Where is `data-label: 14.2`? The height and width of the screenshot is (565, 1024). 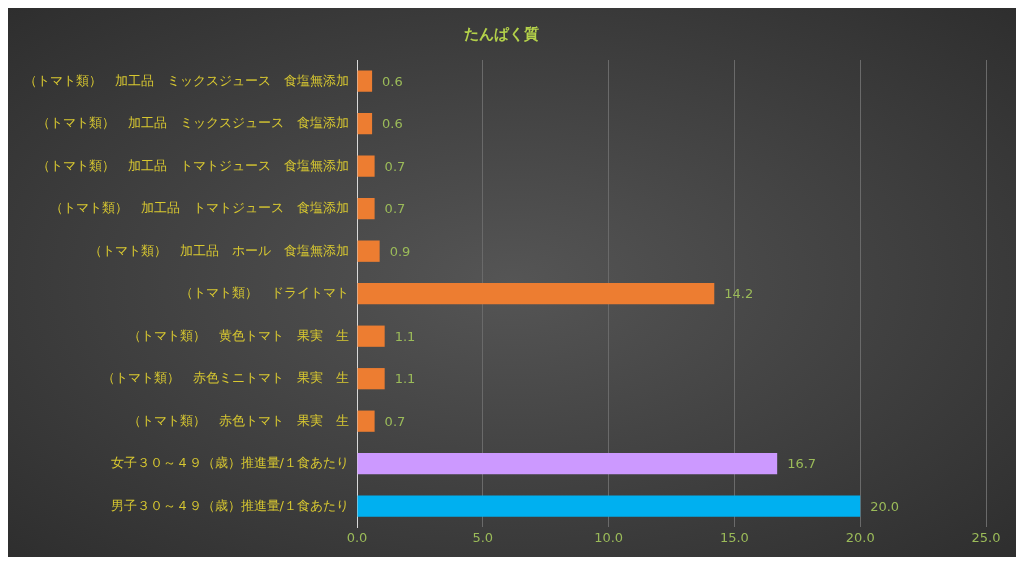 data-label: 14.2 is located at coordinates (739, 294).